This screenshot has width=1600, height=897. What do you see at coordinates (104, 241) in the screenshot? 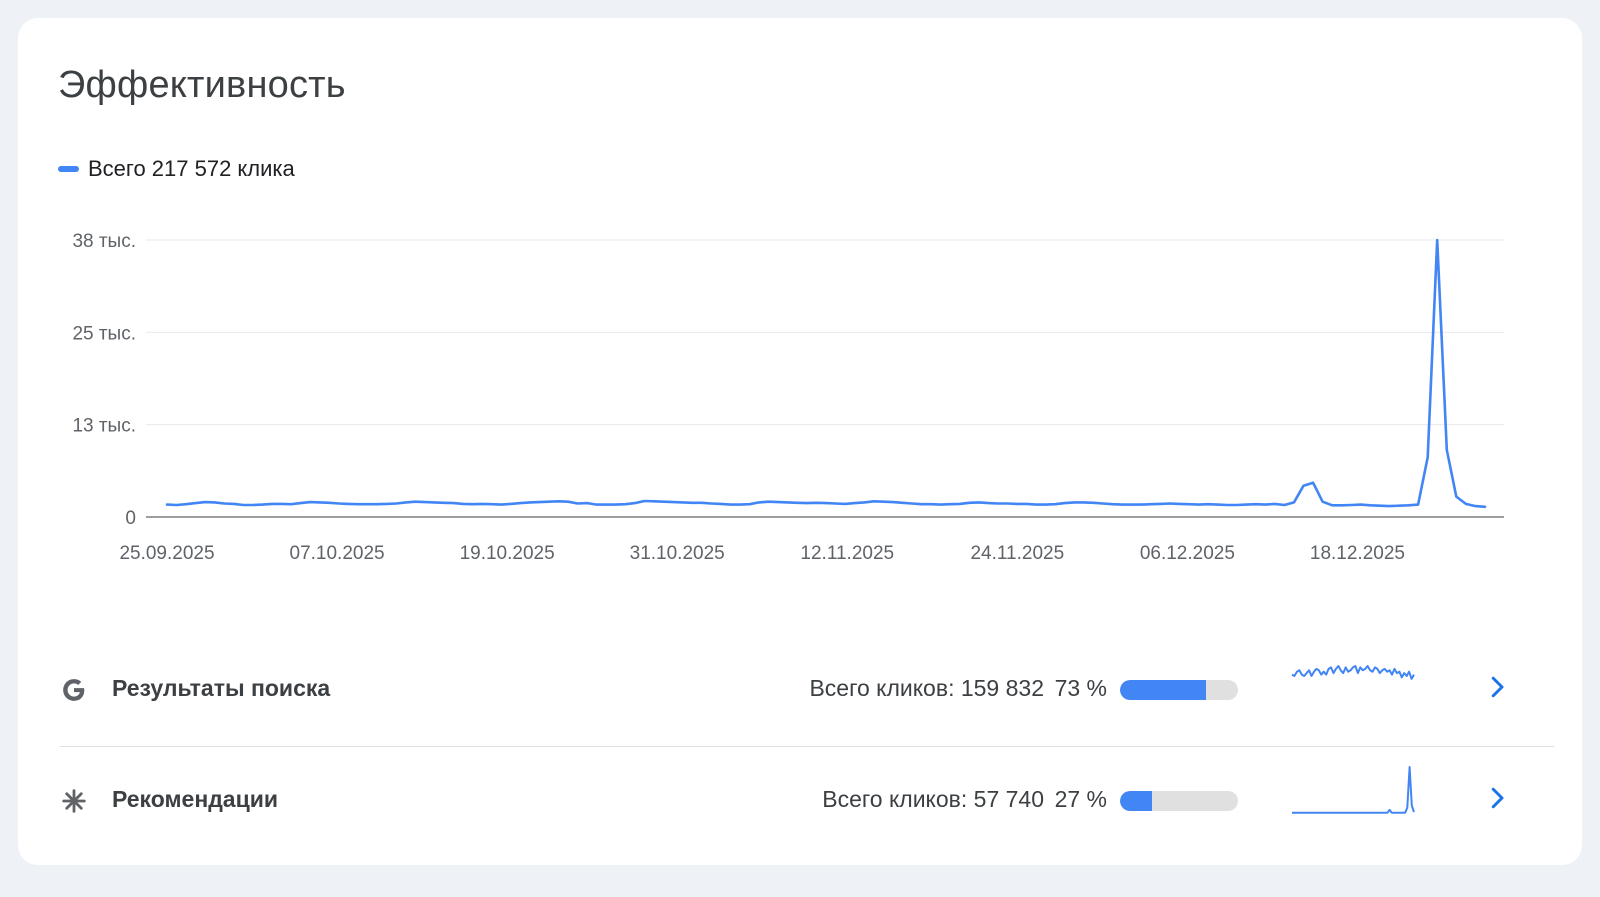
I see `y-tick-label: 38 тыс.` at bounding box center [104, 241].